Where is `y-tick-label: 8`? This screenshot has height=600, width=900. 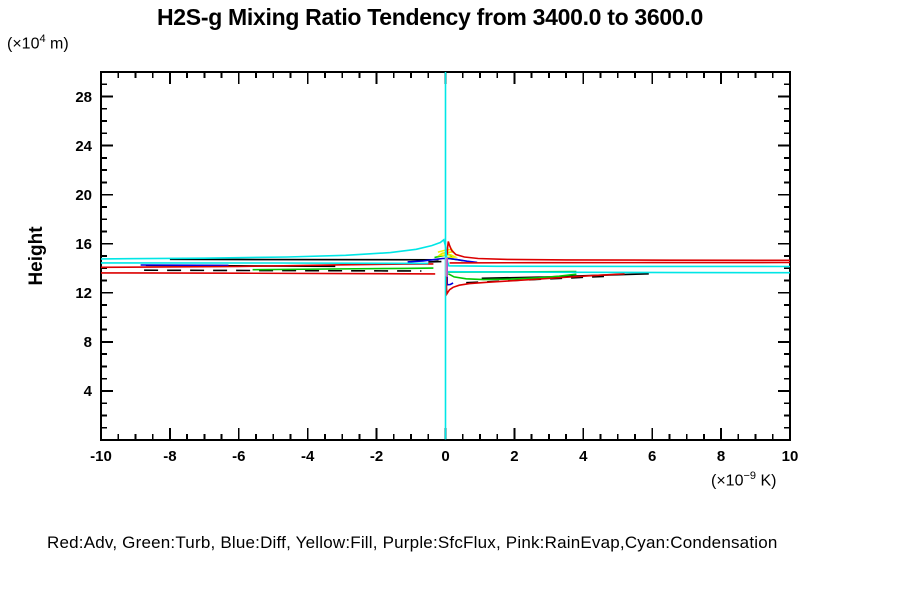
y-tick-label: 8 is located at coordinates (87, 342).